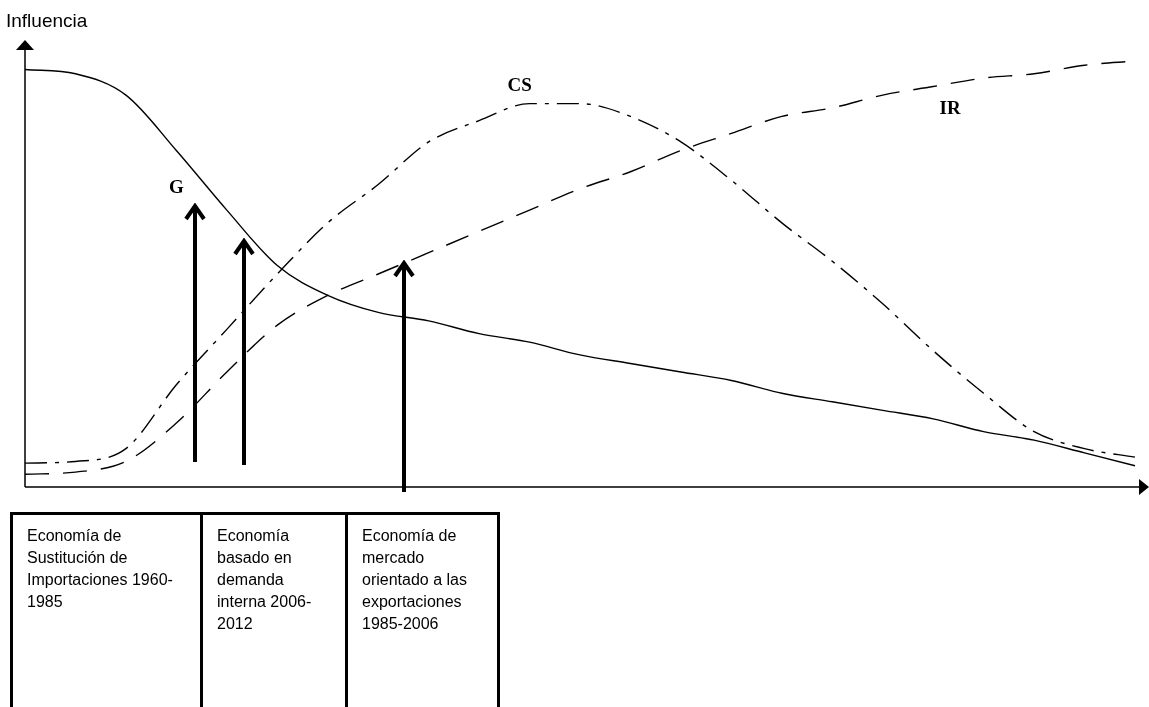 This screenshot has width=1149, height=707. What do you see at coordinates (422, 611) in the screenshot?
I see `text: Economía de mercado orientado a las exportaciones 1985-2006` at bounding box center [422, 611].